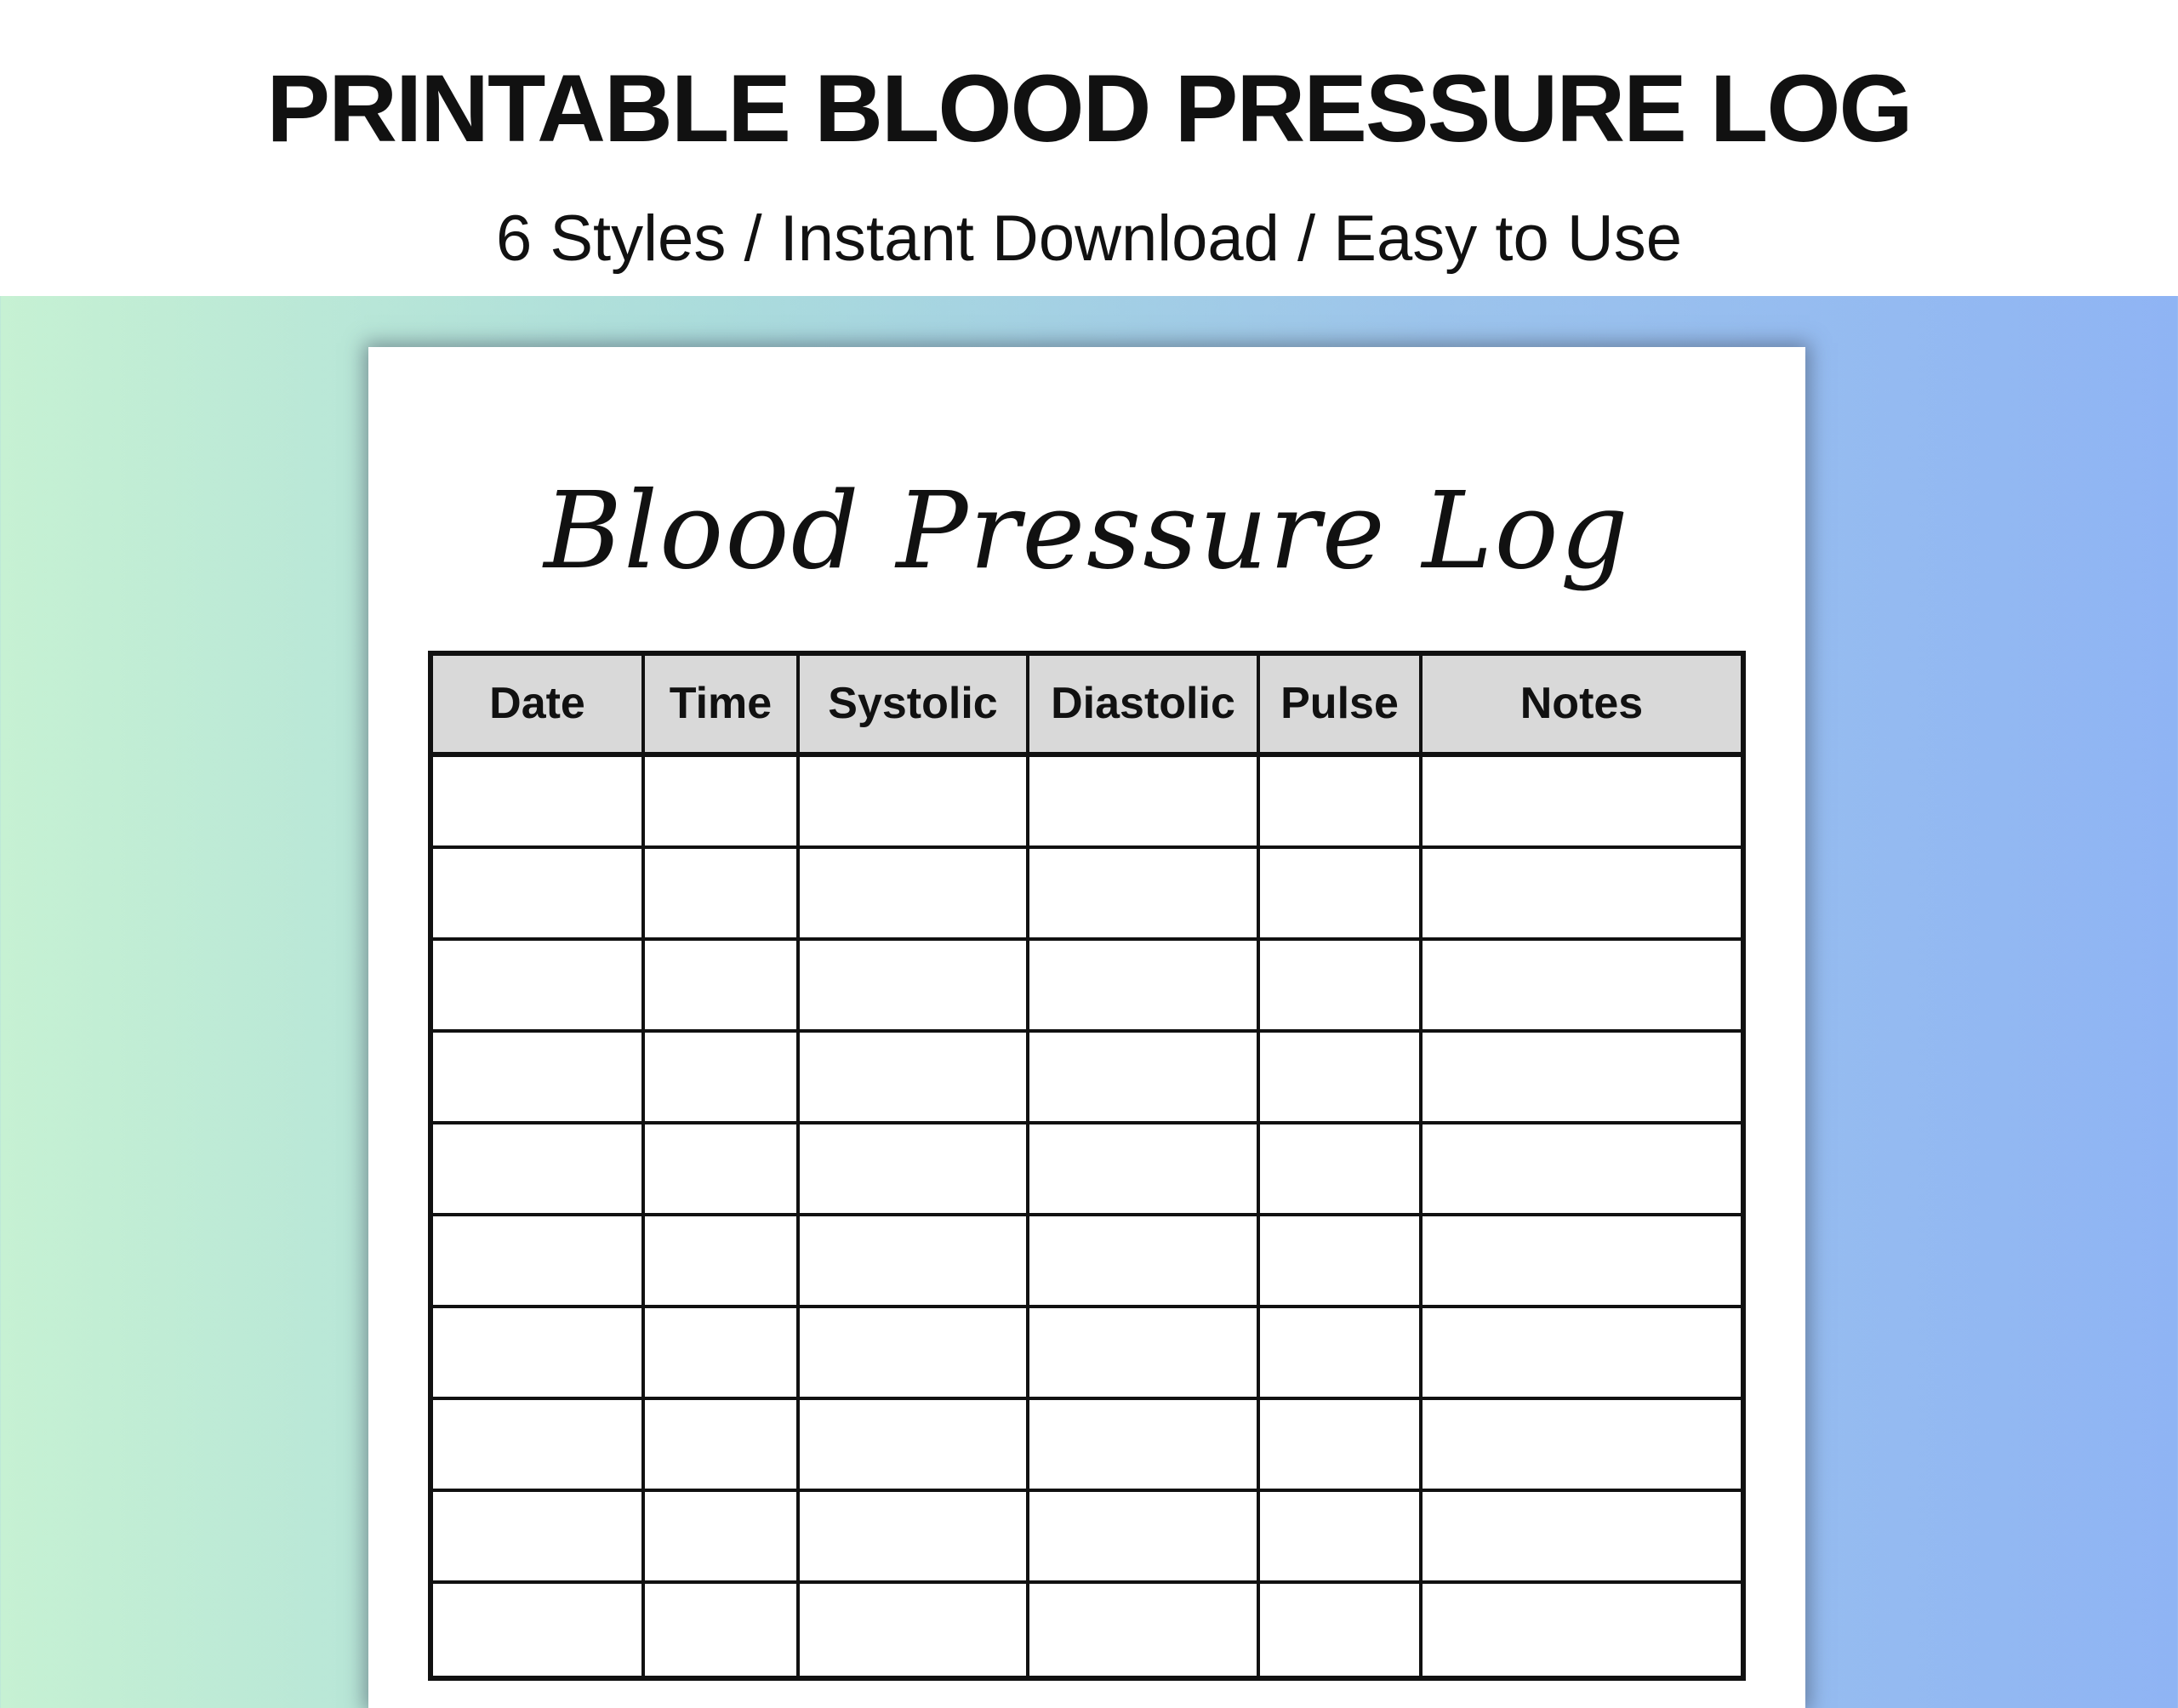 Image resolution: width=2178 pixels, height=1708 pixels. I want to click on header-cell-notes: Notes, so click(1581, 703).